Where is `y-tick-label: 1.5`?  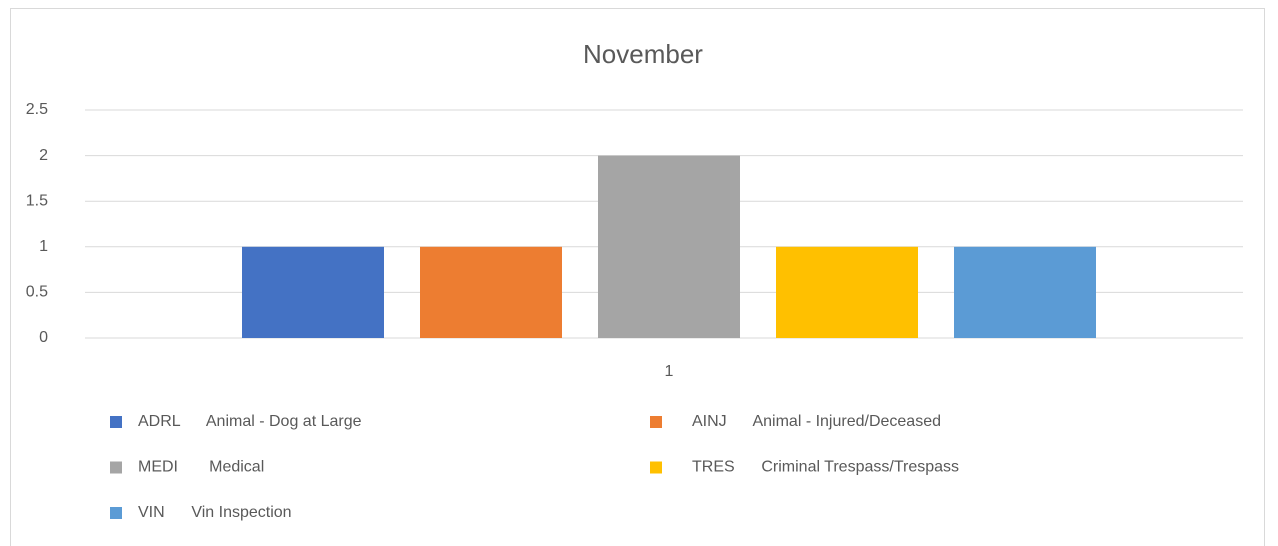
y-tick-label: 1.5 is located at coordinates (37, 200).